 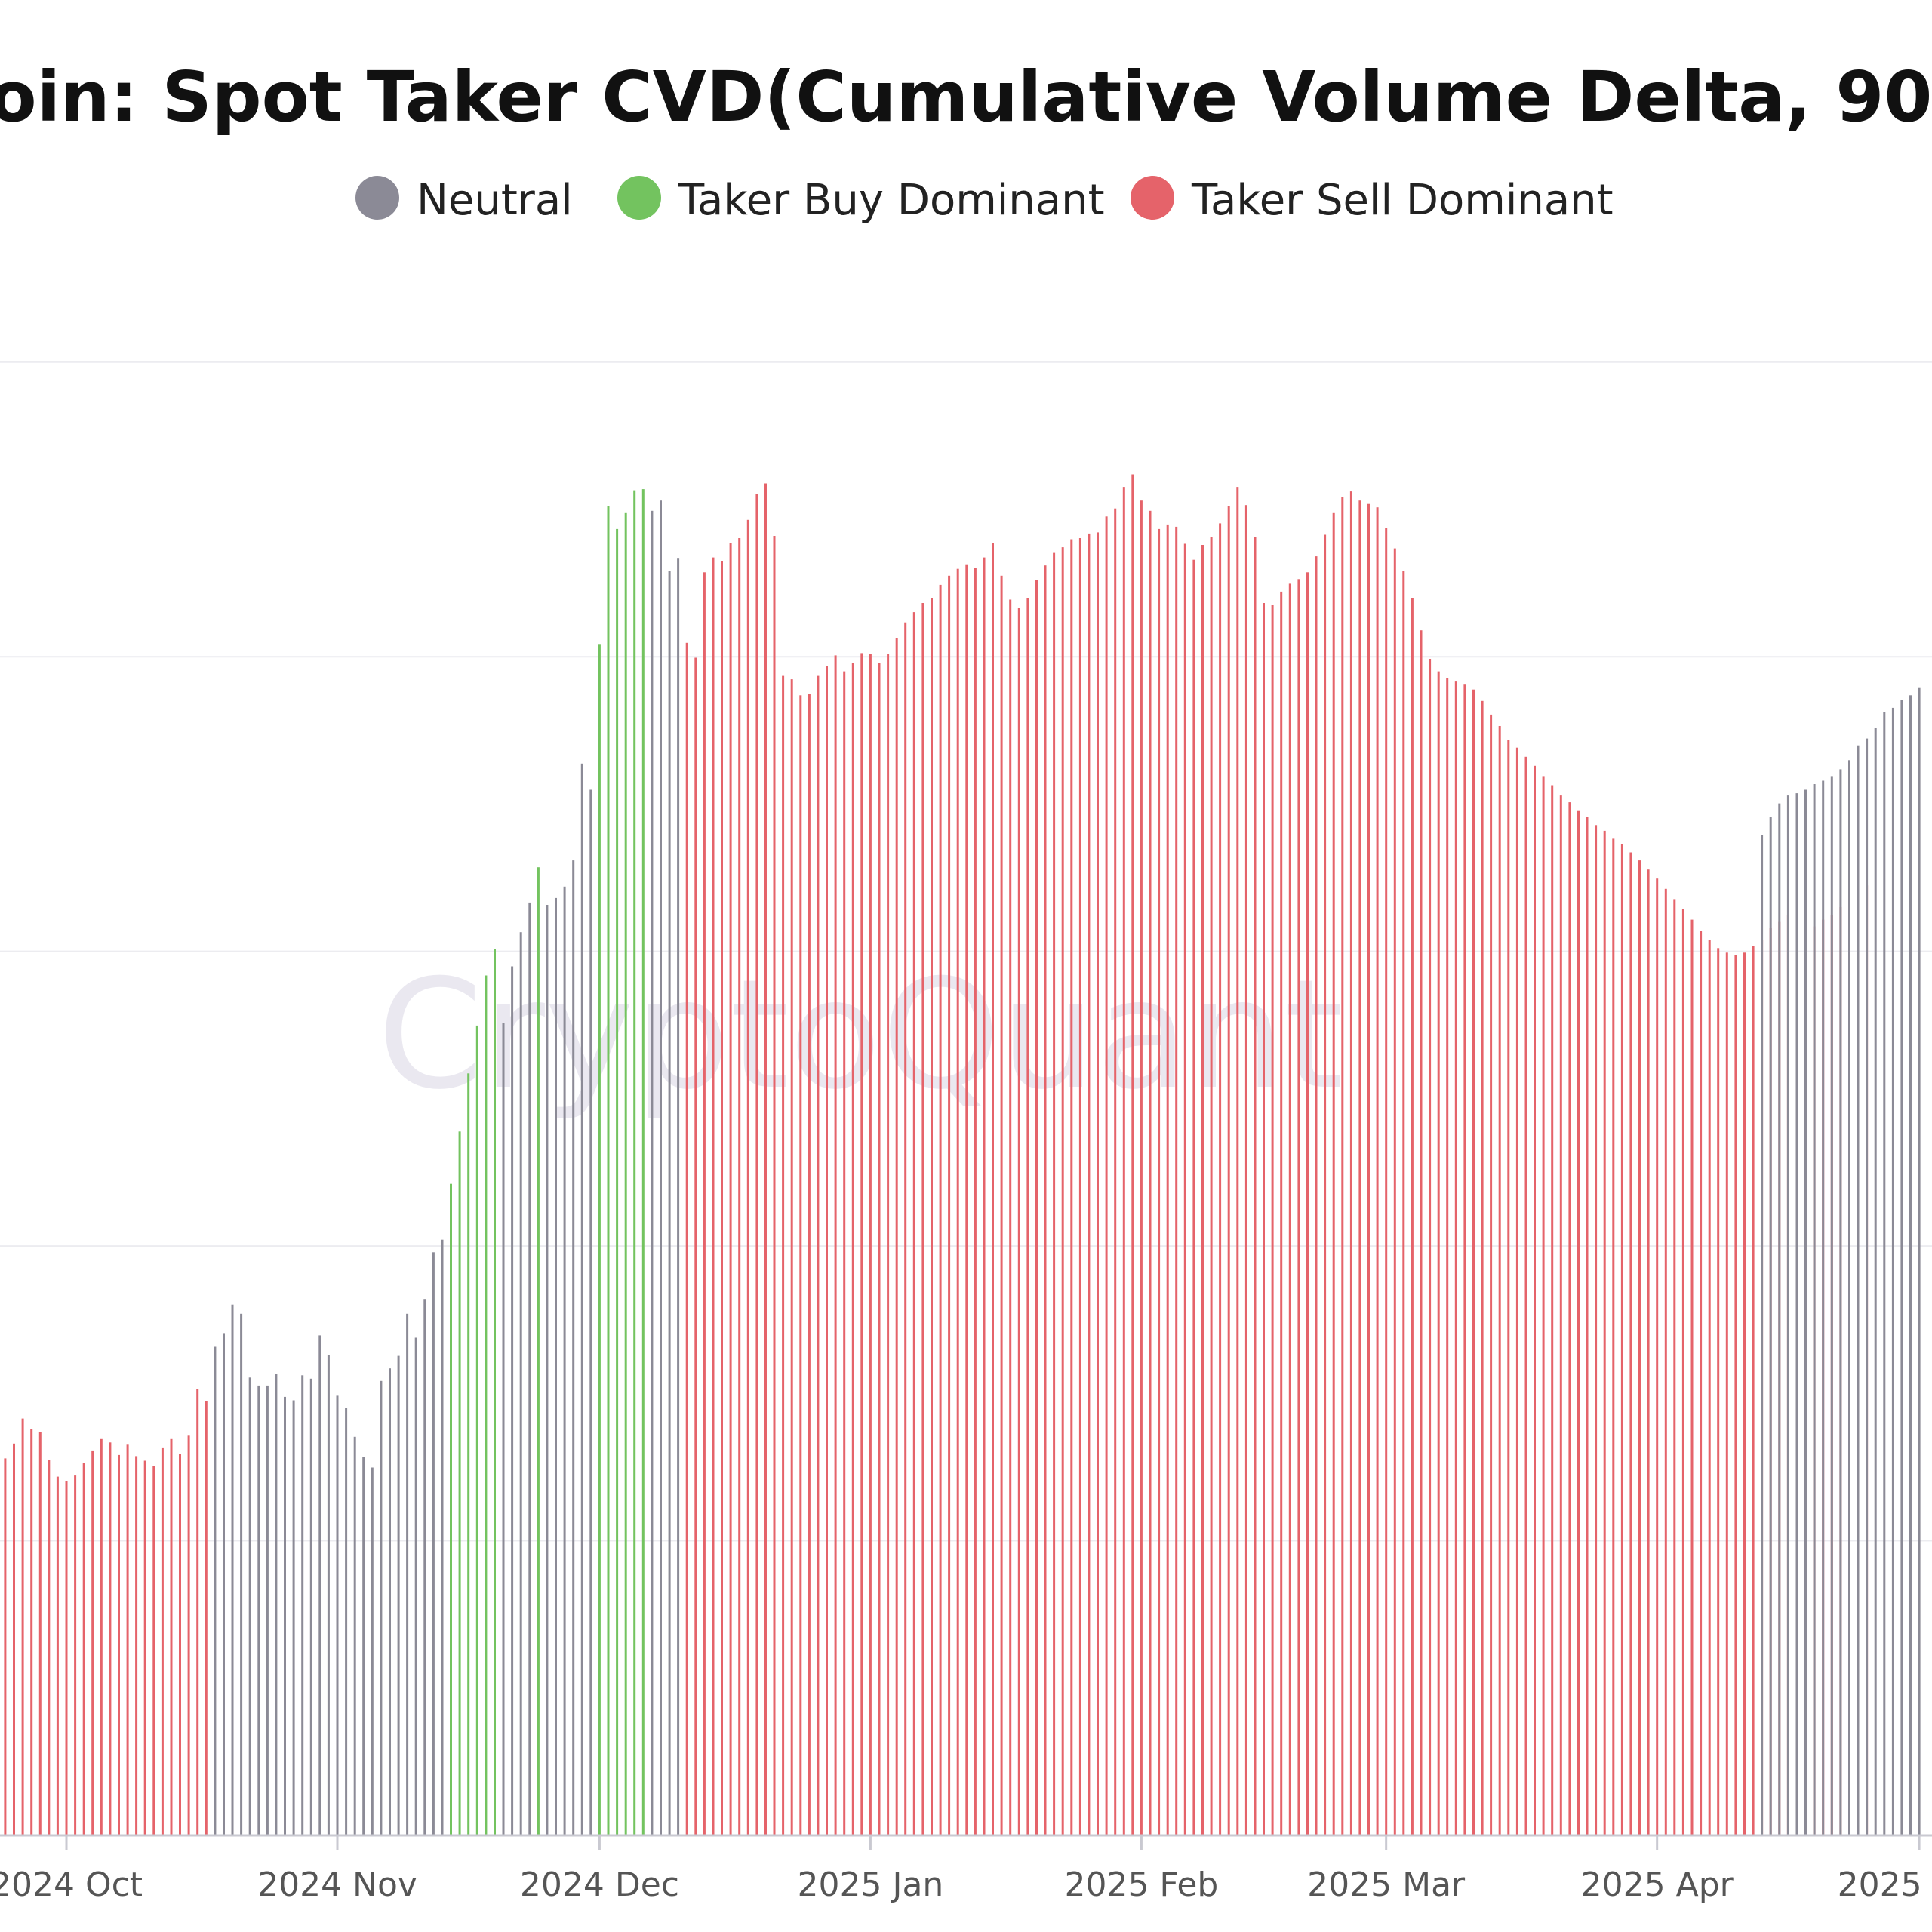 What do you see at coordinates (495, 200) in the screenshot?
I see `legend-label-neutral: Neutral` at bounding box center [495, 200].